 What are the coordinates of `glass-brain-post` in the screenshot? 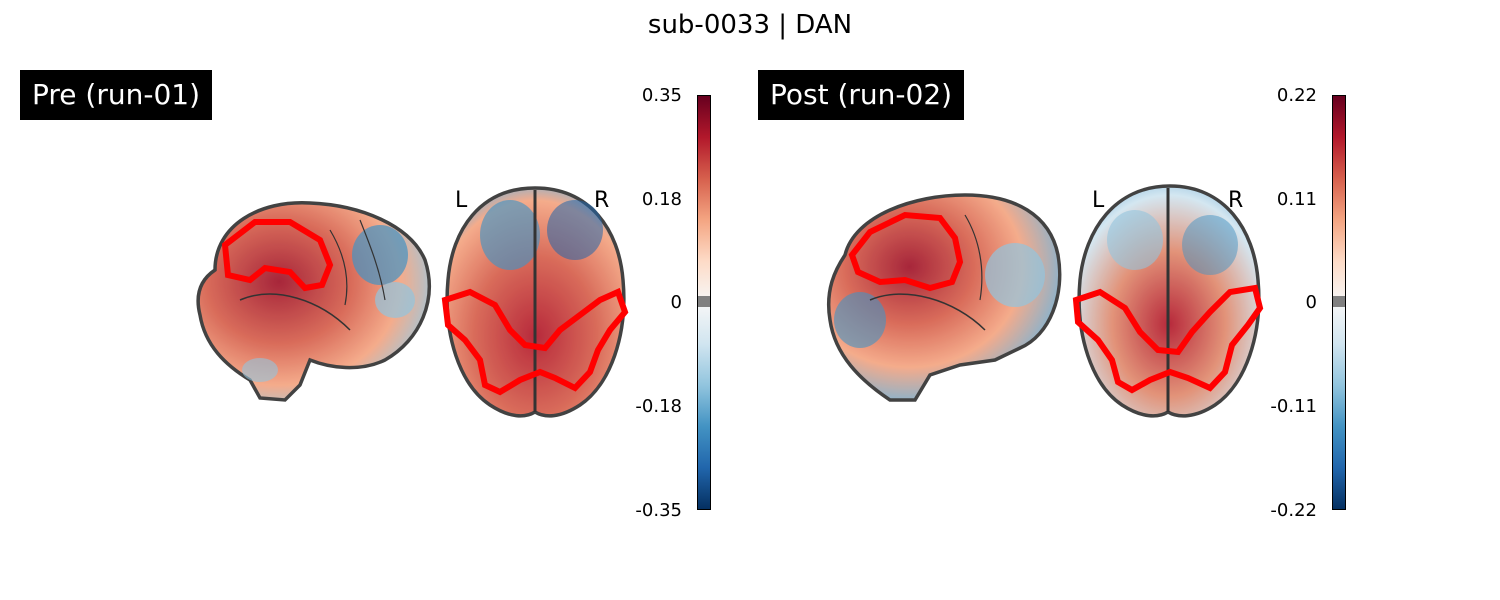 It's located at (1045, 301).